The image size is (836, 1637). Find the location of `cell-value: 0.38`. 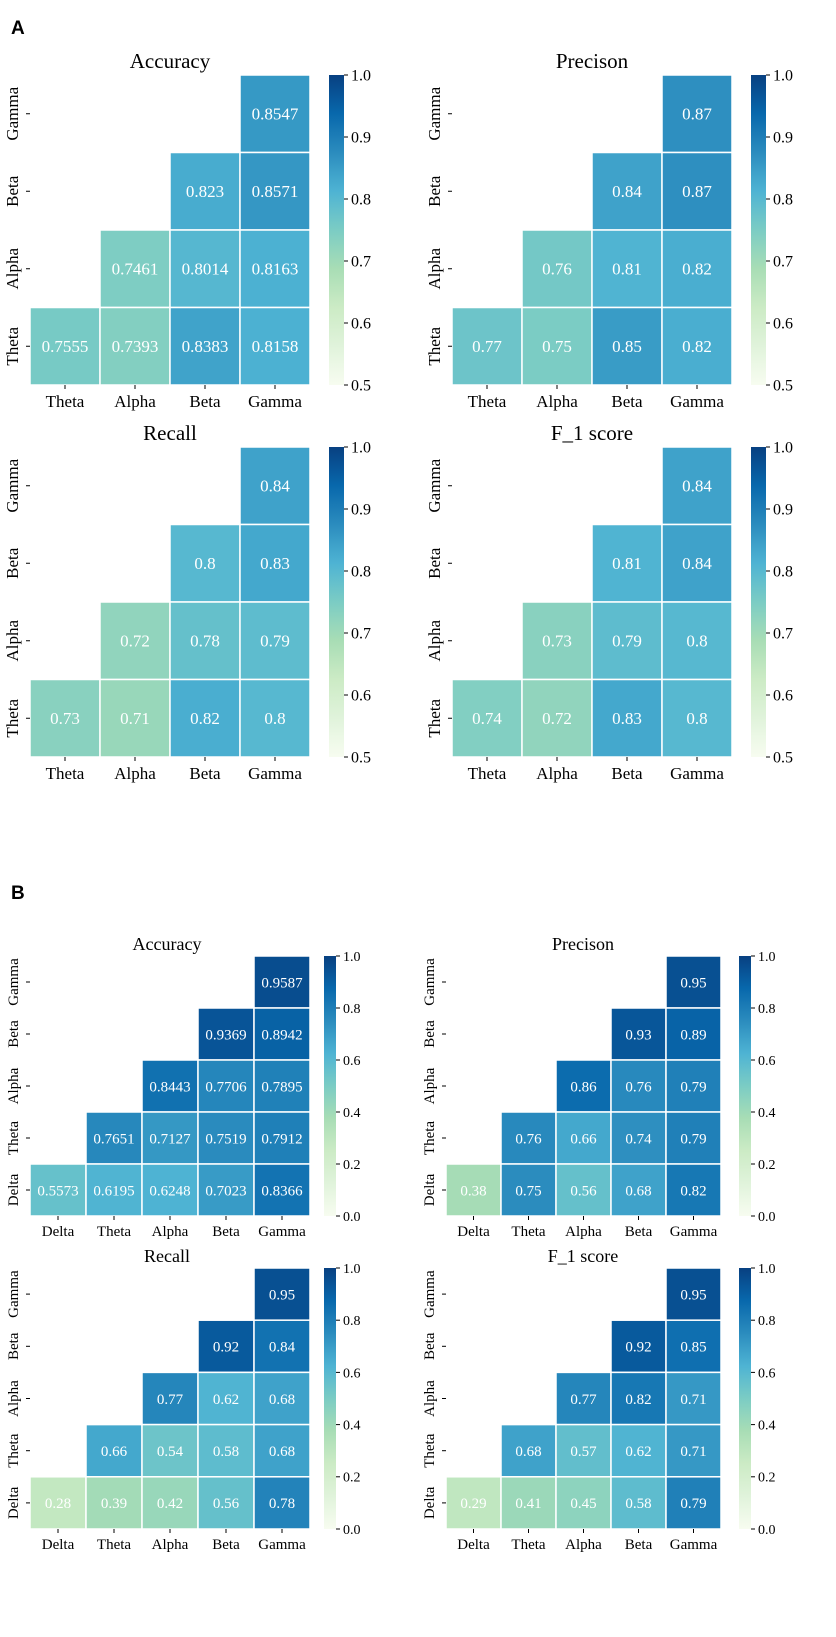

cell-value: 0.38 is located at coordinates (473, 1191).